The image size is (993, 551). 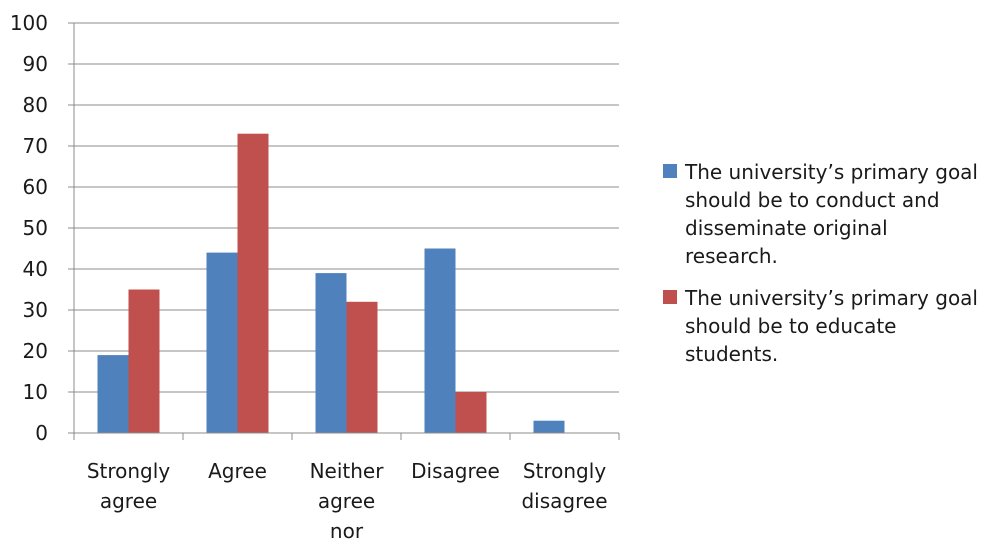 What do you see at coordinates (35, 351) in the screenshot?
I see `y-tick-label: 20` at bounding box center [35, 351].